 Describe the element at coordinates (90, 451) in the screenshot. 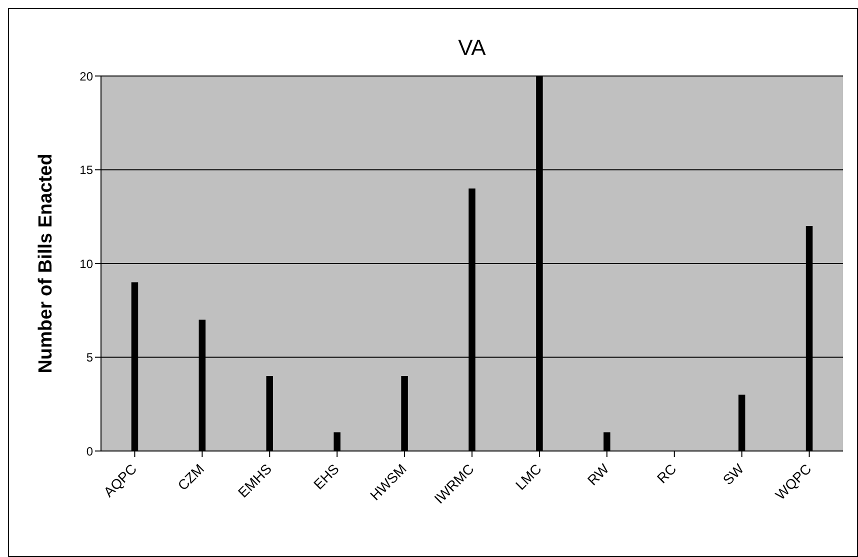

I see `y-tick-label: 0` at that location.